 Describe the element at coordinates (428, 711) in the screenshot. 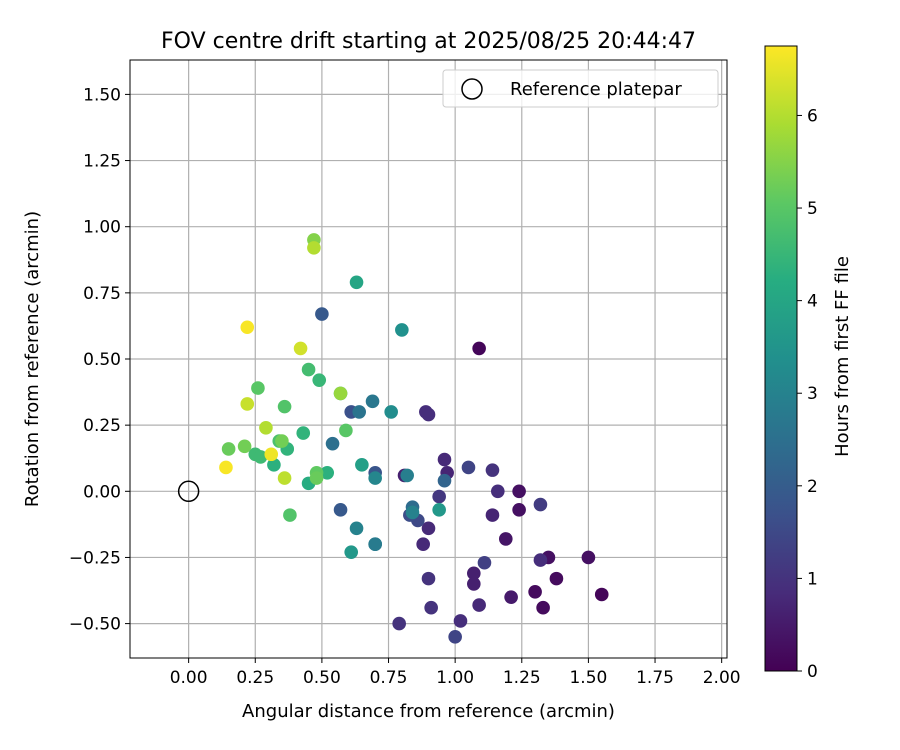

I see `x-axis-label: Angular distance from reference (arcmin)` at that location.